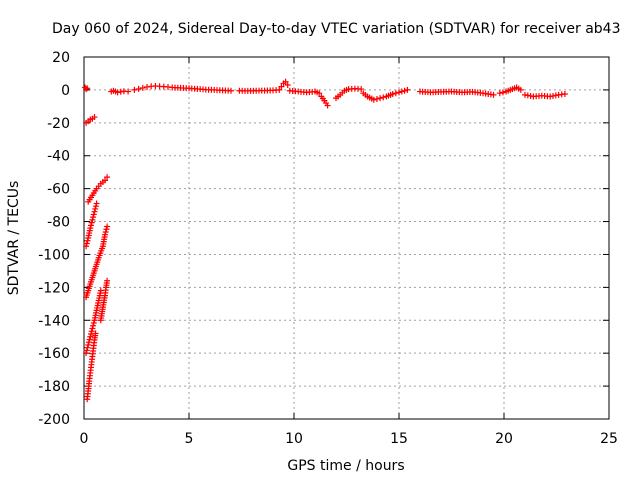  What do you see at coordinates (54, 420) in the screenshot?
I see `y-tick-label: -200` at bounding box center [54, 420].